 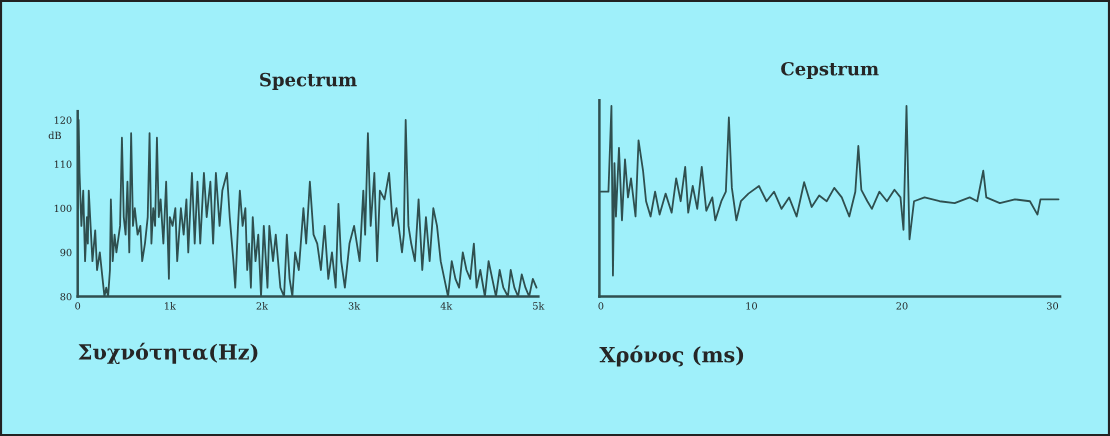 I want to click on chart-title: Spectrum, so click(x=308, y=81).